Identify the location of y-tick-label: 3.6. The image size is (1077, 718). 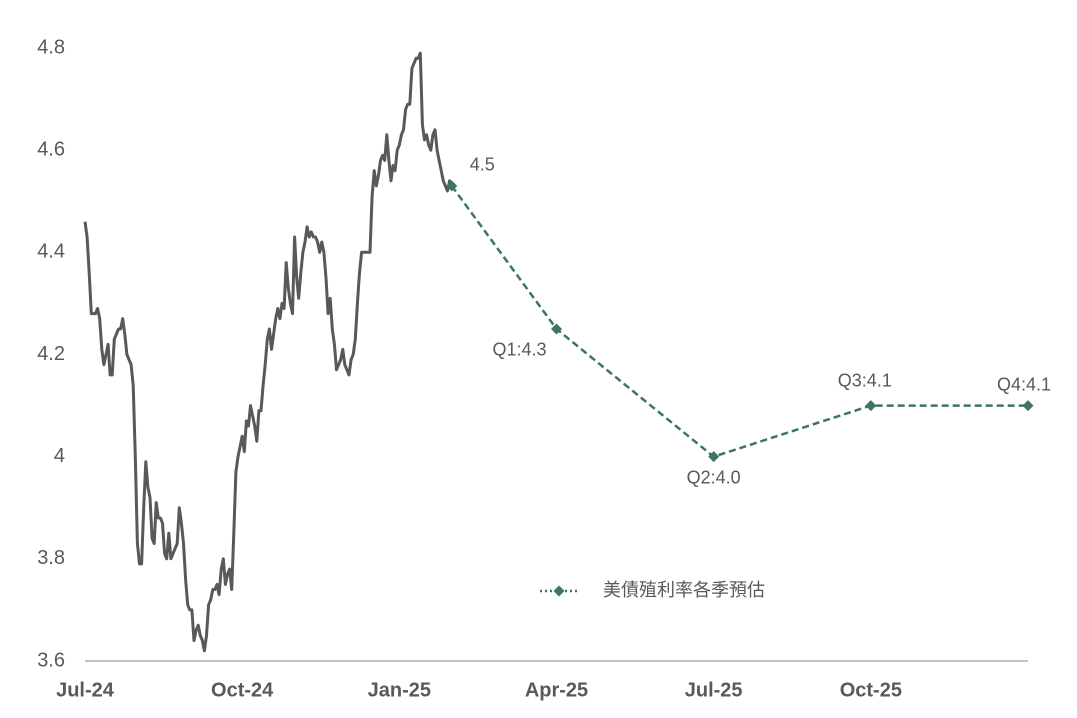
(51, 660).